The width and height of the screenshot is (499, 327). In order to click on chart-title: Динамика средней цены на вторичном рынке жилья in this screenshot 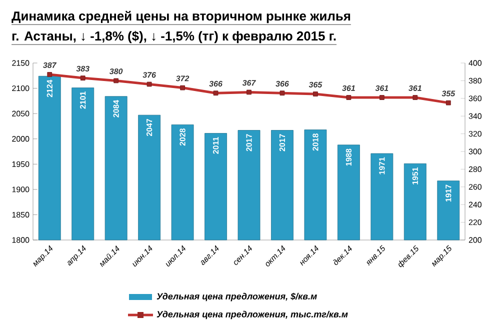, I will do `click(181, 17)`.